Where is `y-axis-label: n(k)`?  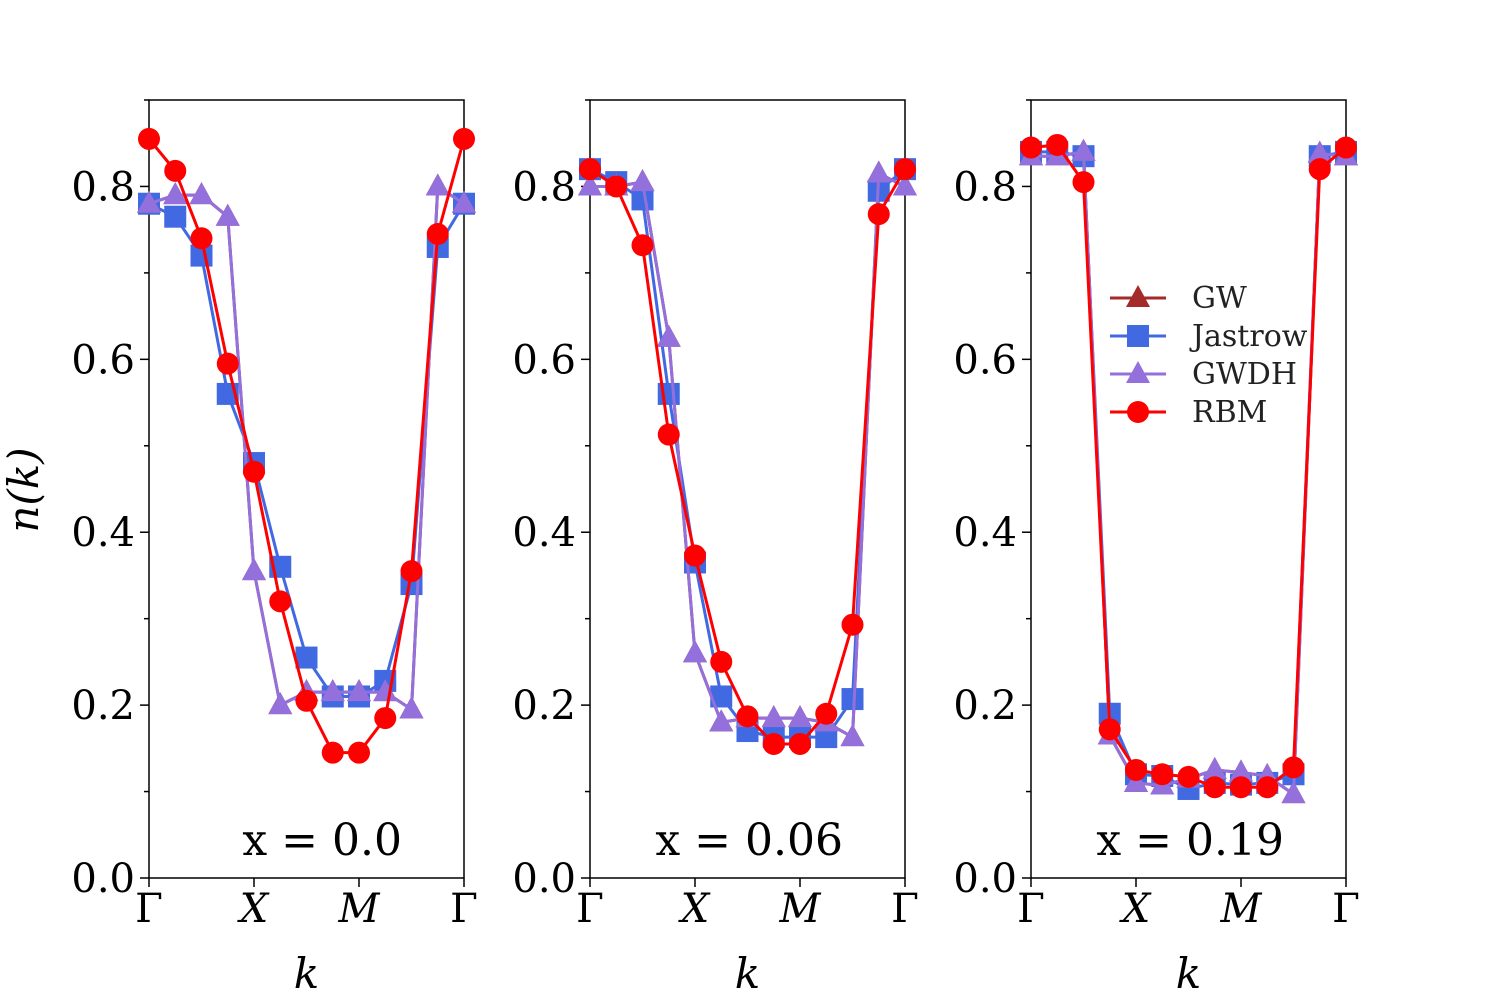 y-axis-label: n(k) is located at coordinates (24, 489).